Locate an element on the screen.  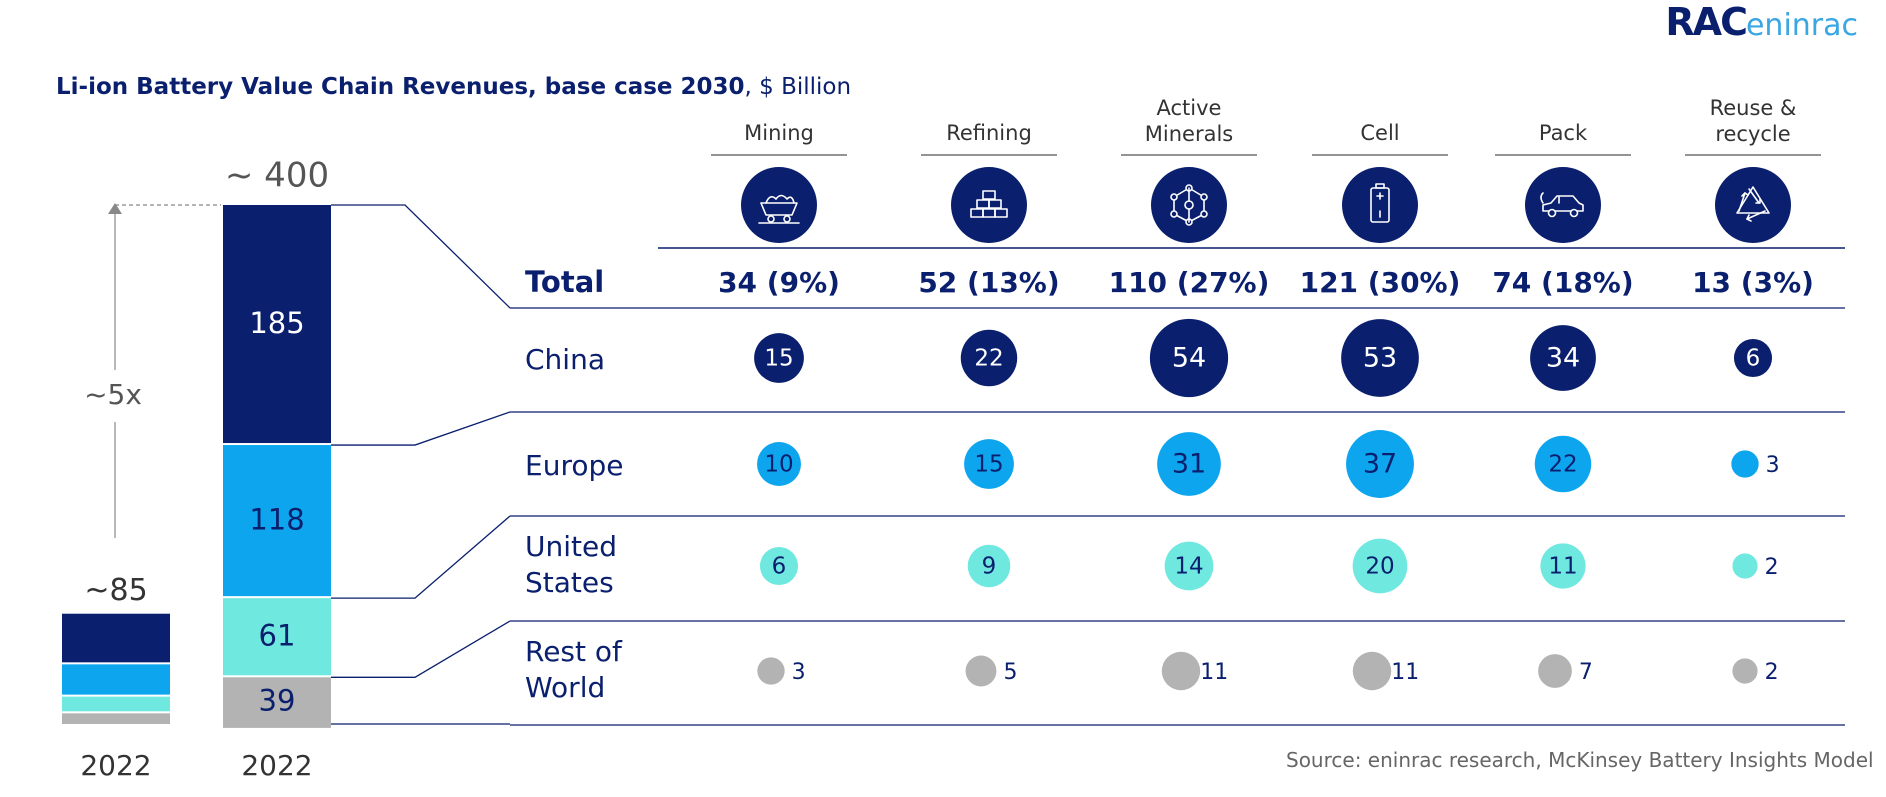
bubble-value-rest-of-world-cell: 11 is located at coordinates (1405, 672).